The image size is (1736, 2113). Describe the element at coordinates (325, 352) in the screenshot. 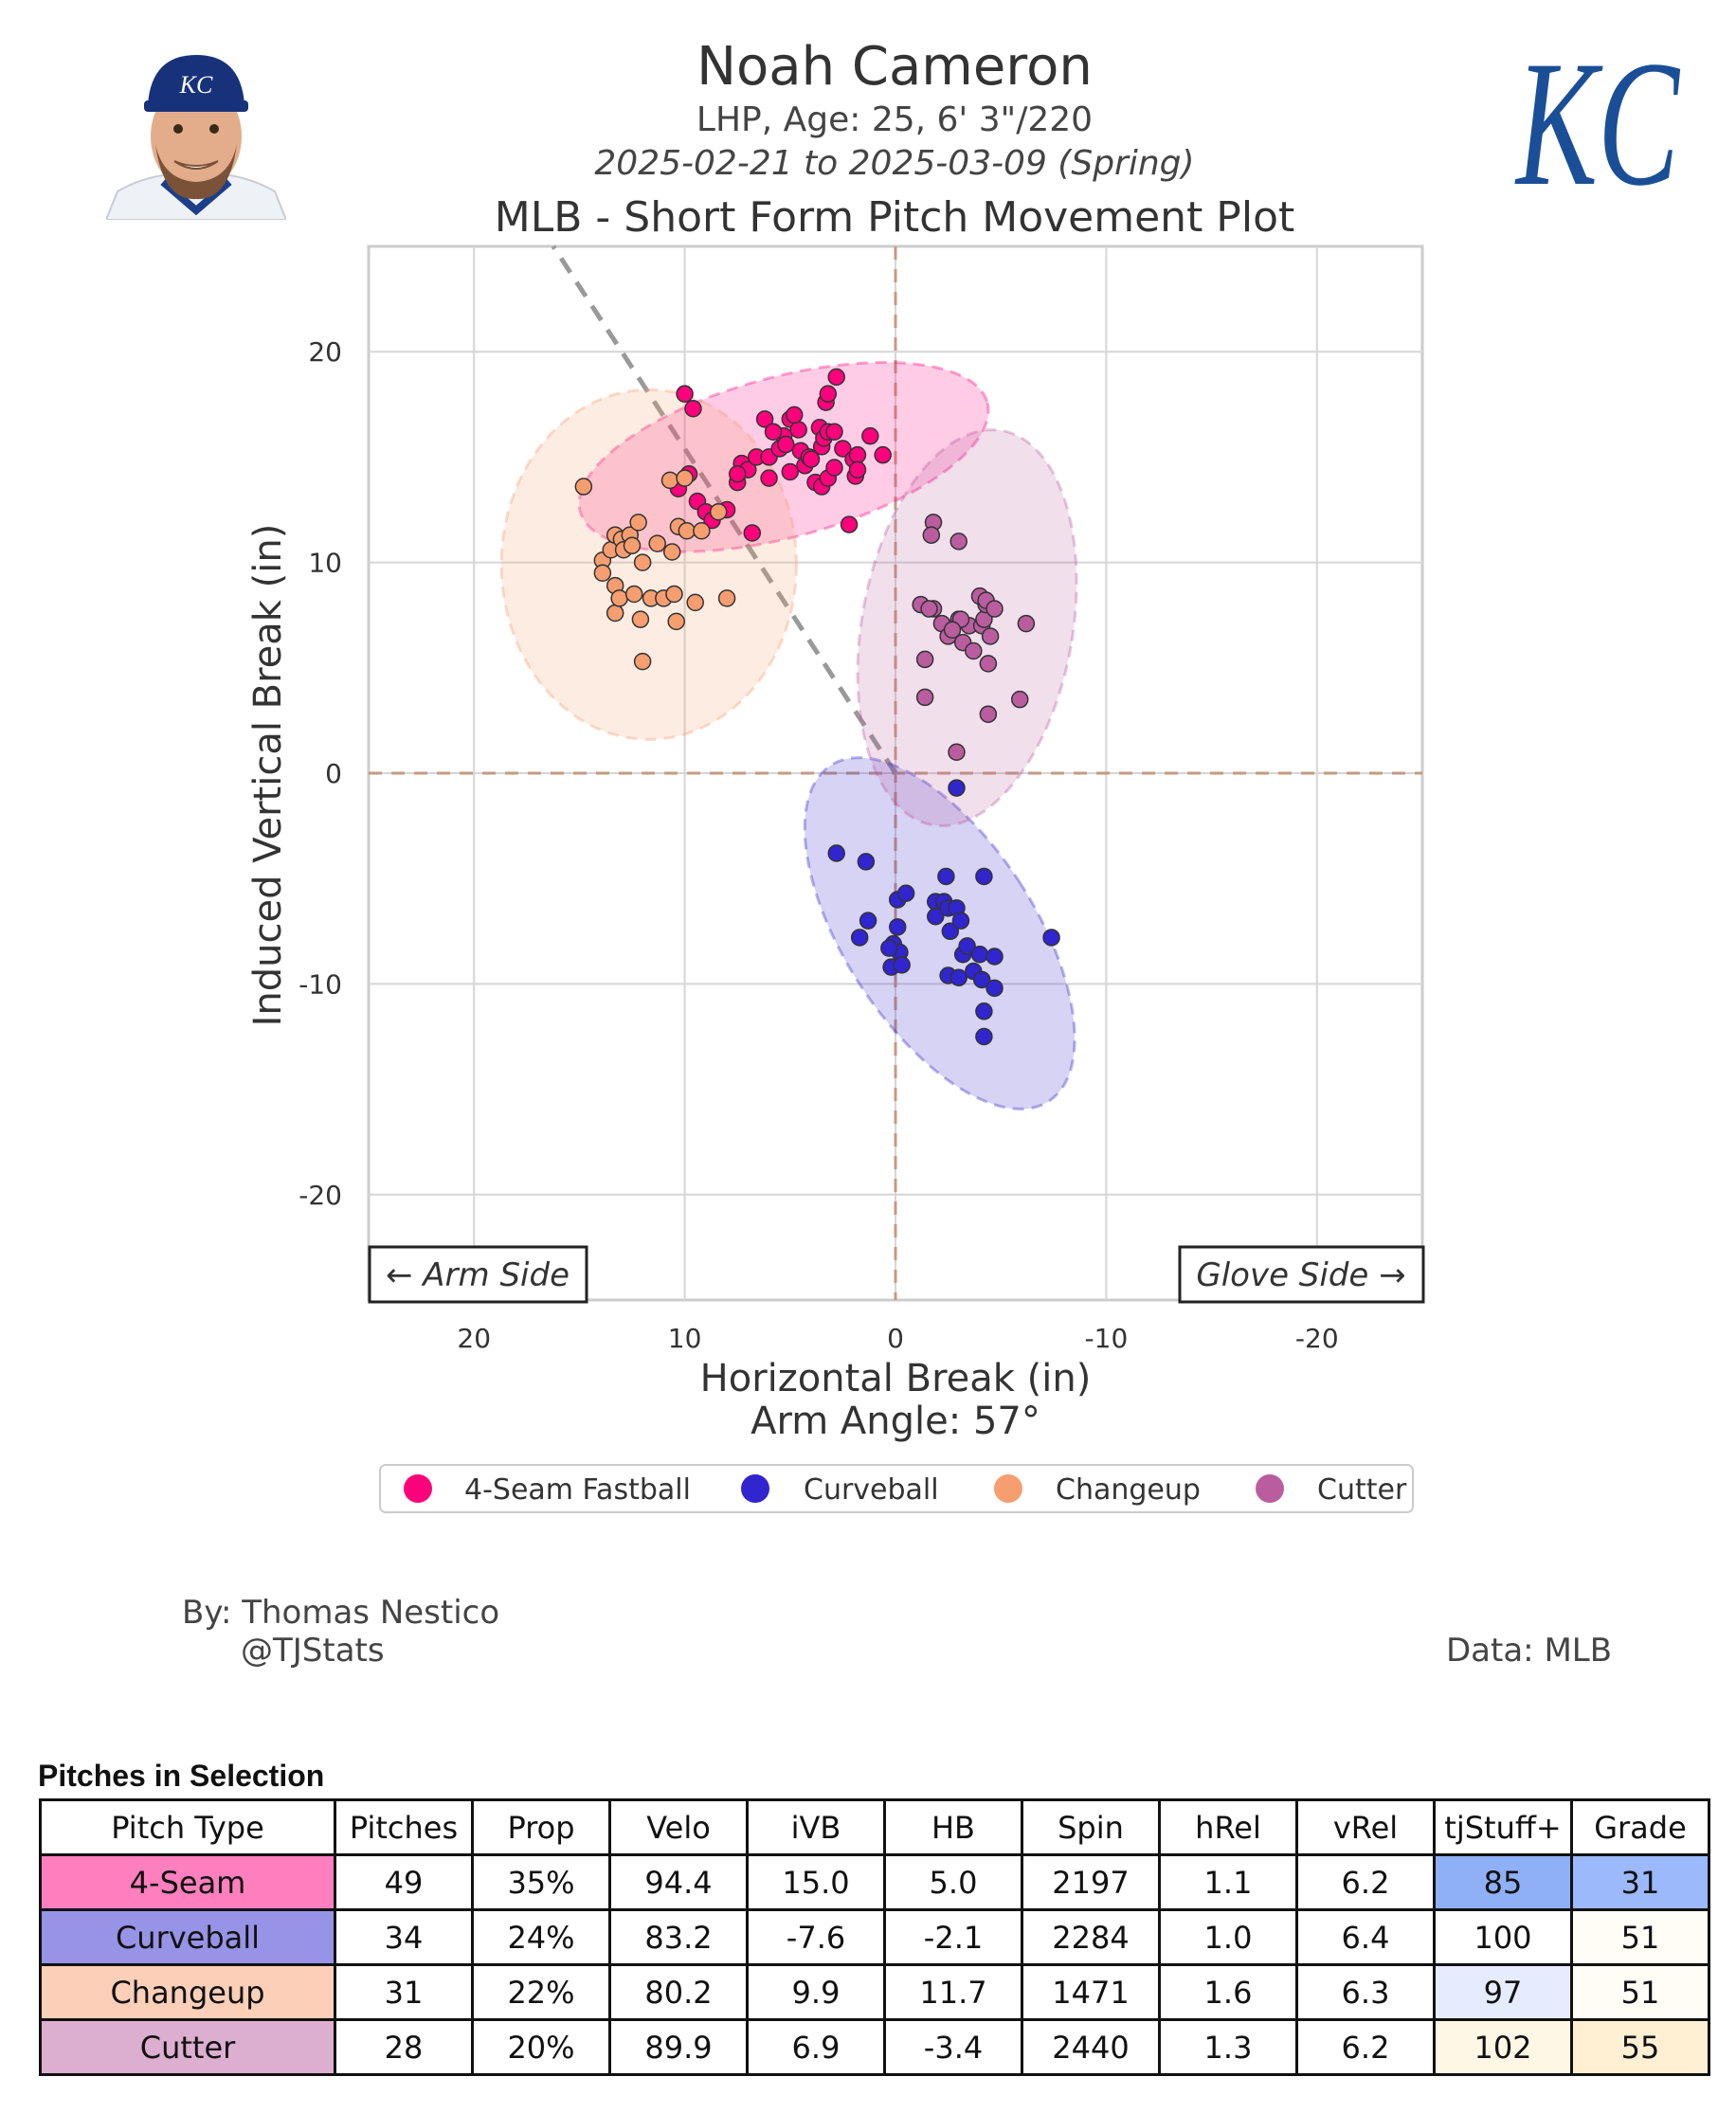

I see `y-tick-label: 20` at that location.